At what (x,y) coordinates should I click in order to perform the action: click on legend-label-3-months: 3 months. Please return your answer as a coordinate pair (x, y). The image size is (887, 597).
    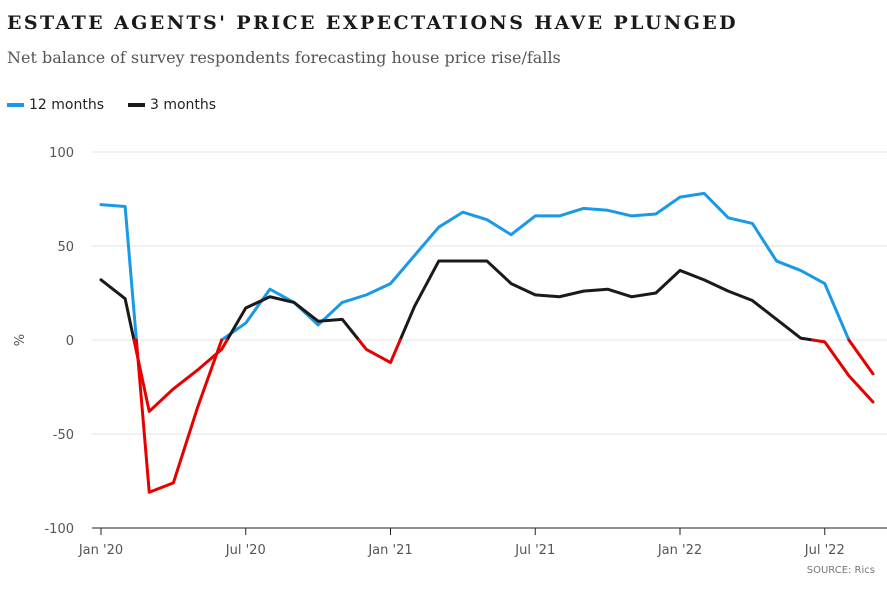
    Looking at the image, I should click on (183, 105).